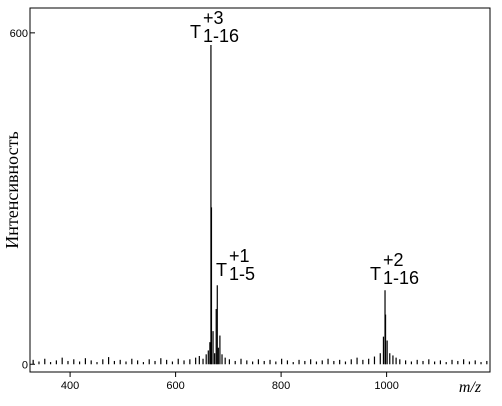 Image resolution: width=502 pixels, height=406 pixels. I want to click on x-tick-label: 1000, so click(386, 386).